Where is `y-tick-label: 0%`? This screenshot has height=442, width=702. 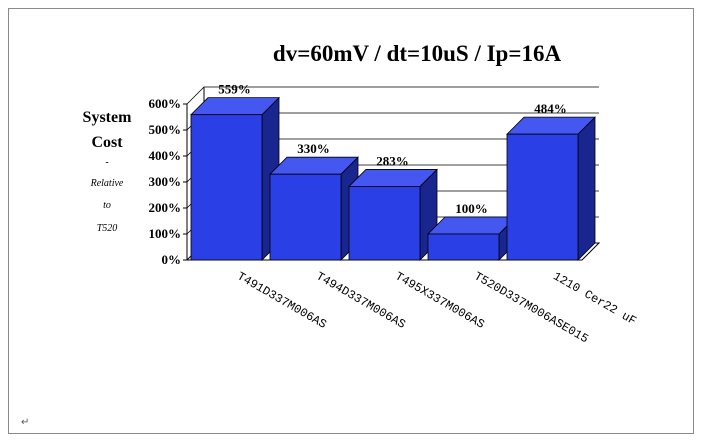 y-tick-label: 0% is located at coordinates (172, 259).